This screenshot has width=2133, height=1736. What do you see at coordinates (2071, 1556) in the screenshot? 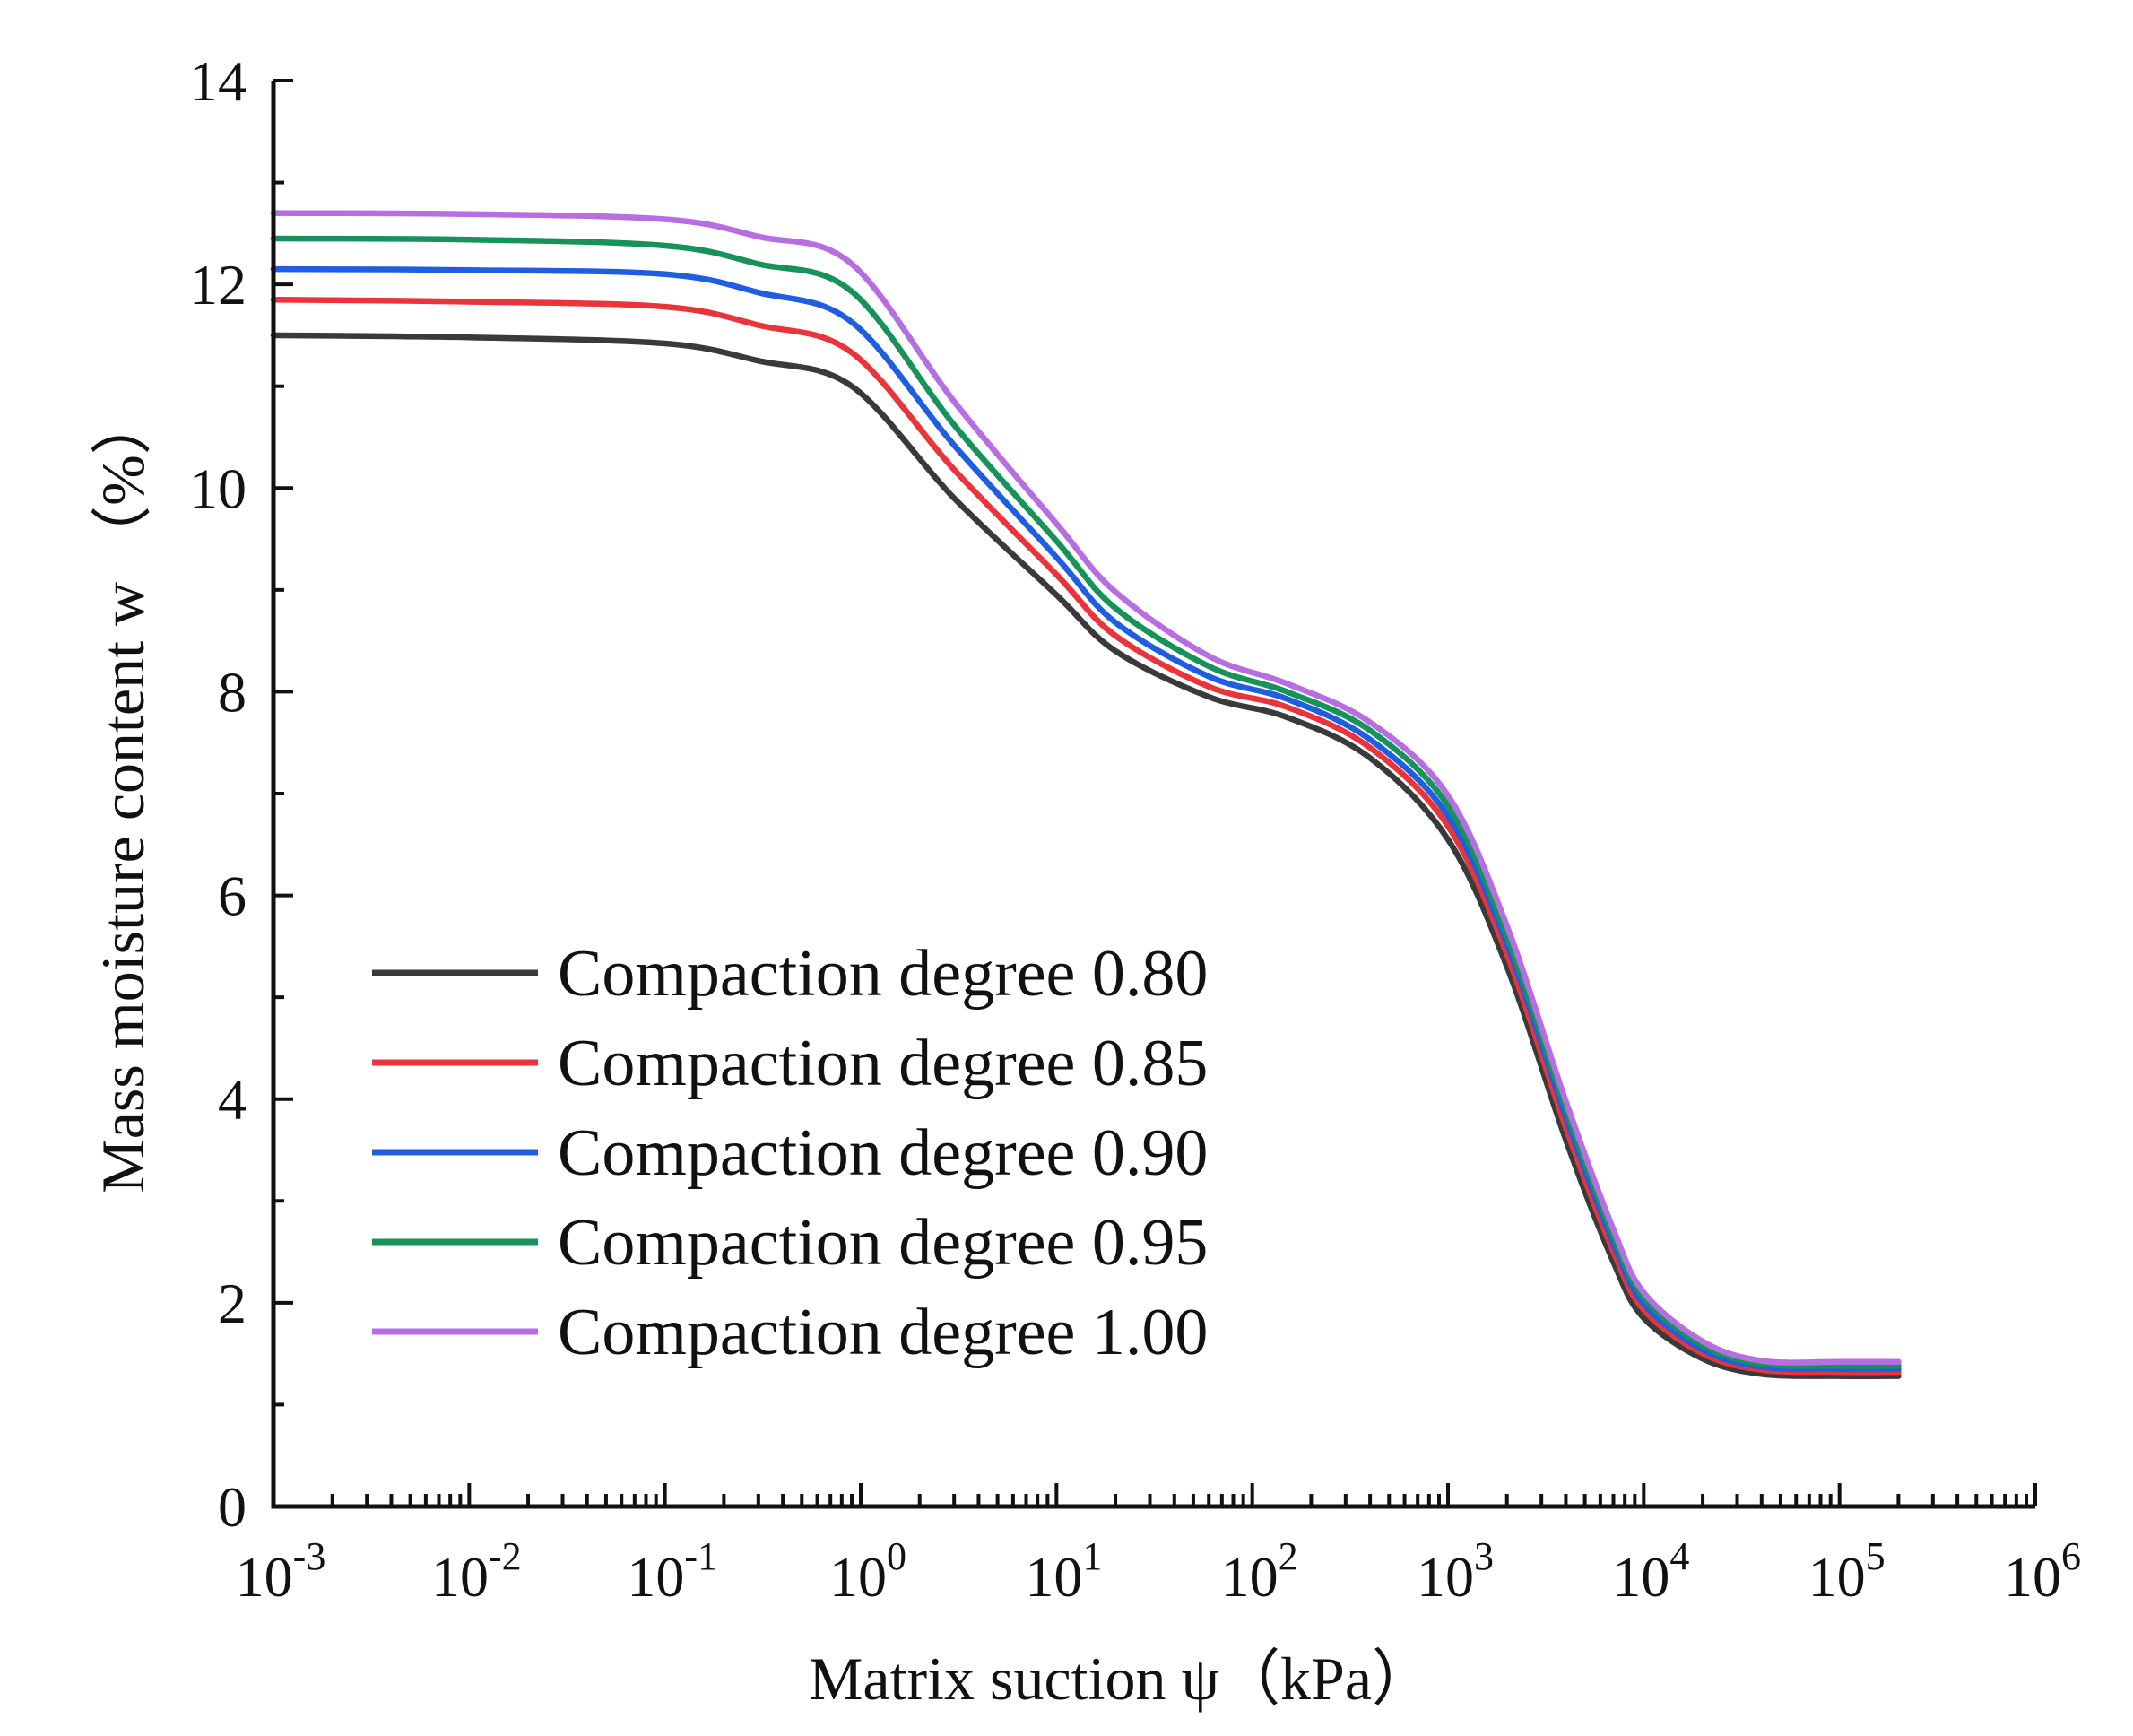
I see `x-tick-exponent: 6` at bounding box center [2071, 1556].